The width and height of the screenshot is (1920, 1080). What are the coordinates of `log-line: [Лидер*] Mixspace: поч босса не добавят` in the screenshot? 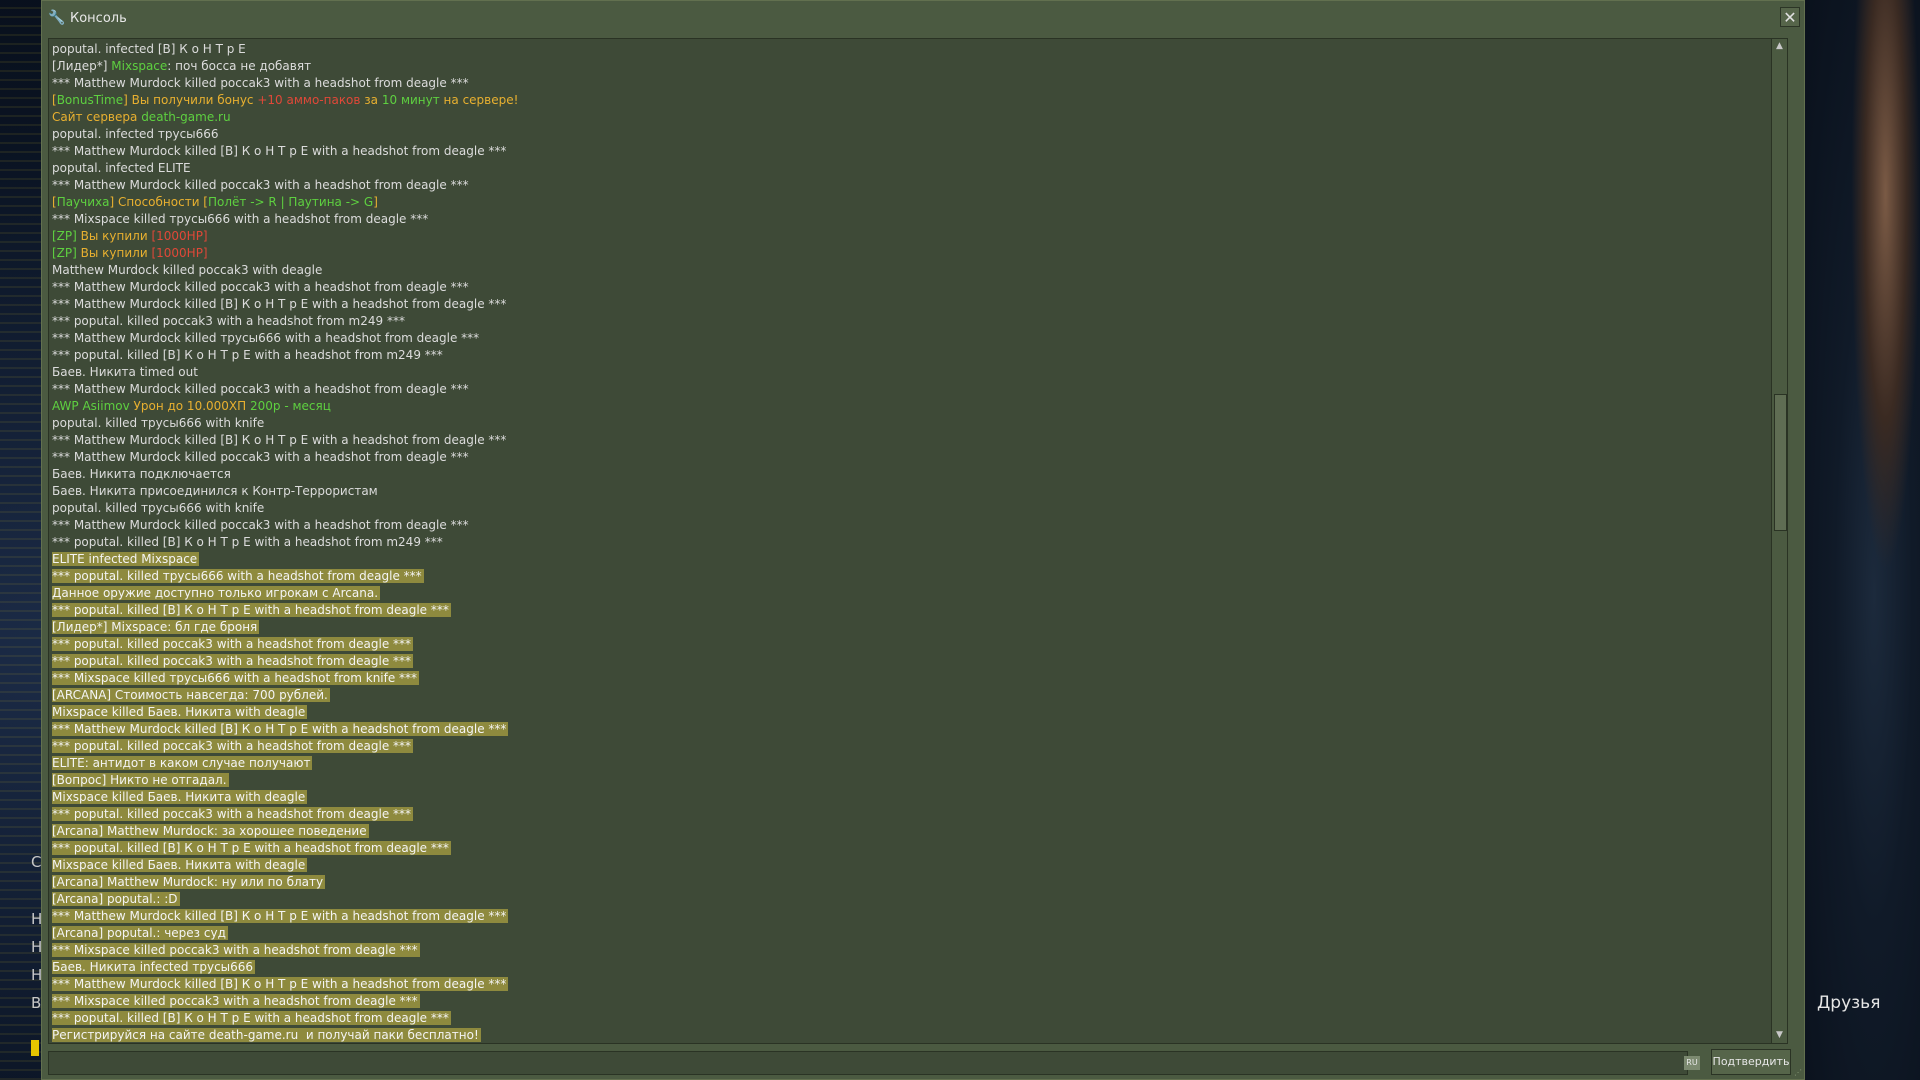 It's located at (914, 66).